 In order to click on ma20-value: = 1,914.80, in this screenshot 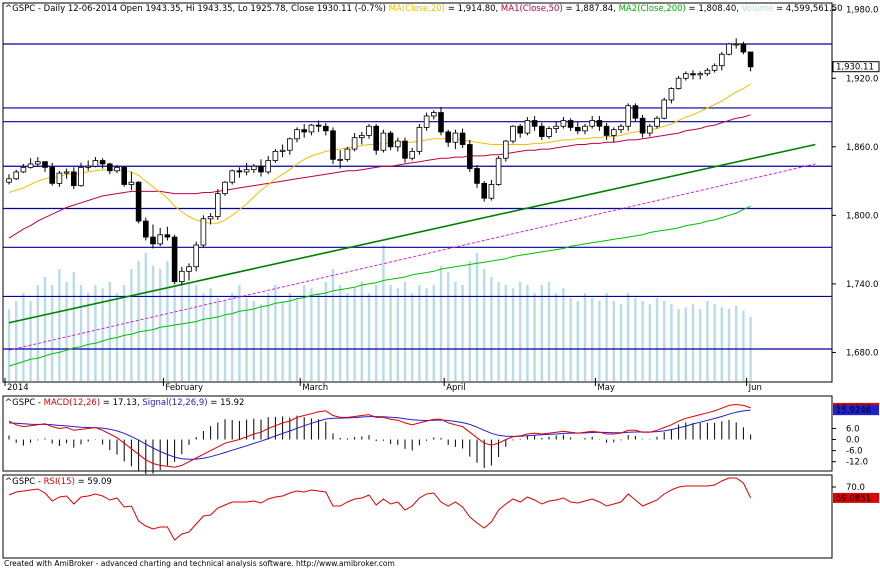, I will do `click(473, 9)`.